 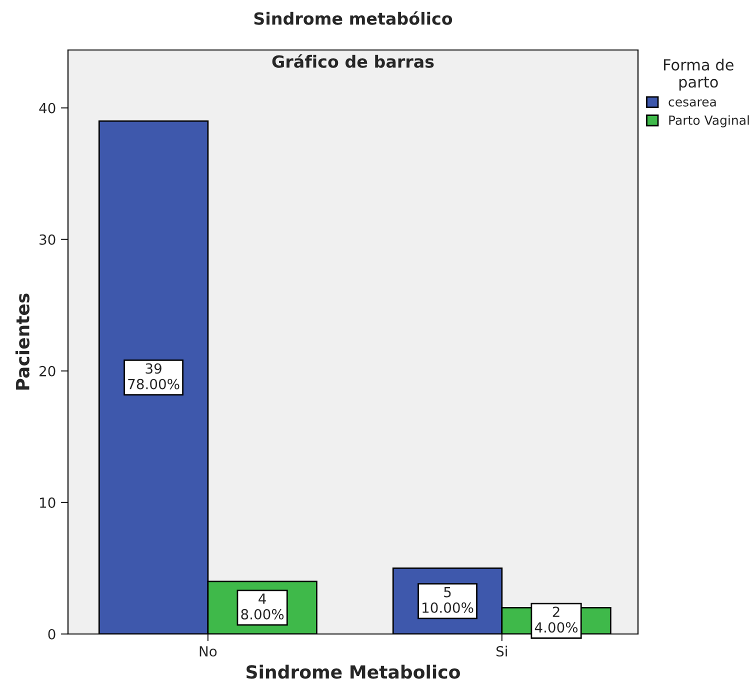 I want to click on y-tick-label: 10, so click(x=48, y=502).